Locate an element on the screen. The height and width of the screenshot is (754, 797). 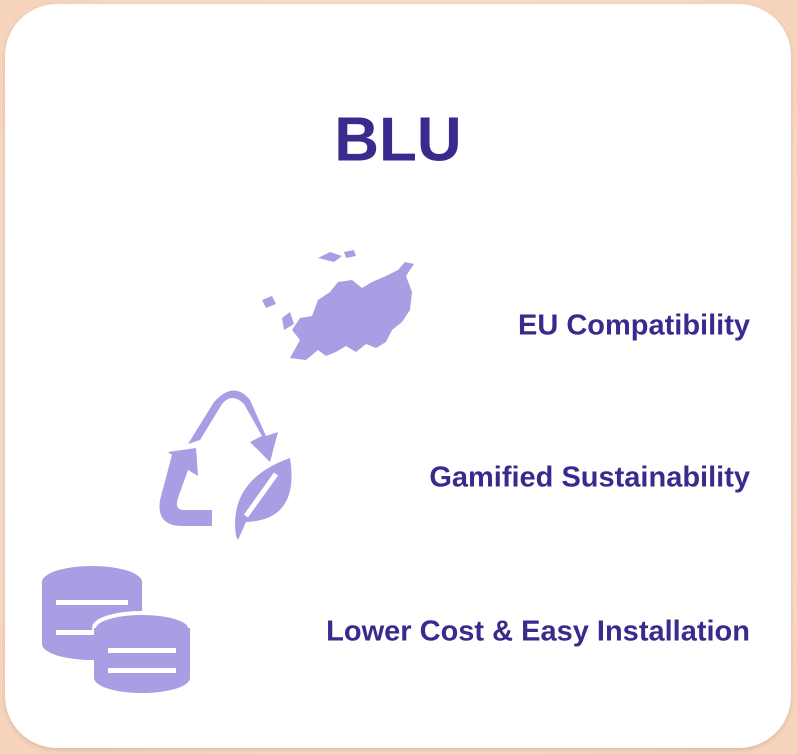
sustainability-icon is located at coordinates (225, 465).